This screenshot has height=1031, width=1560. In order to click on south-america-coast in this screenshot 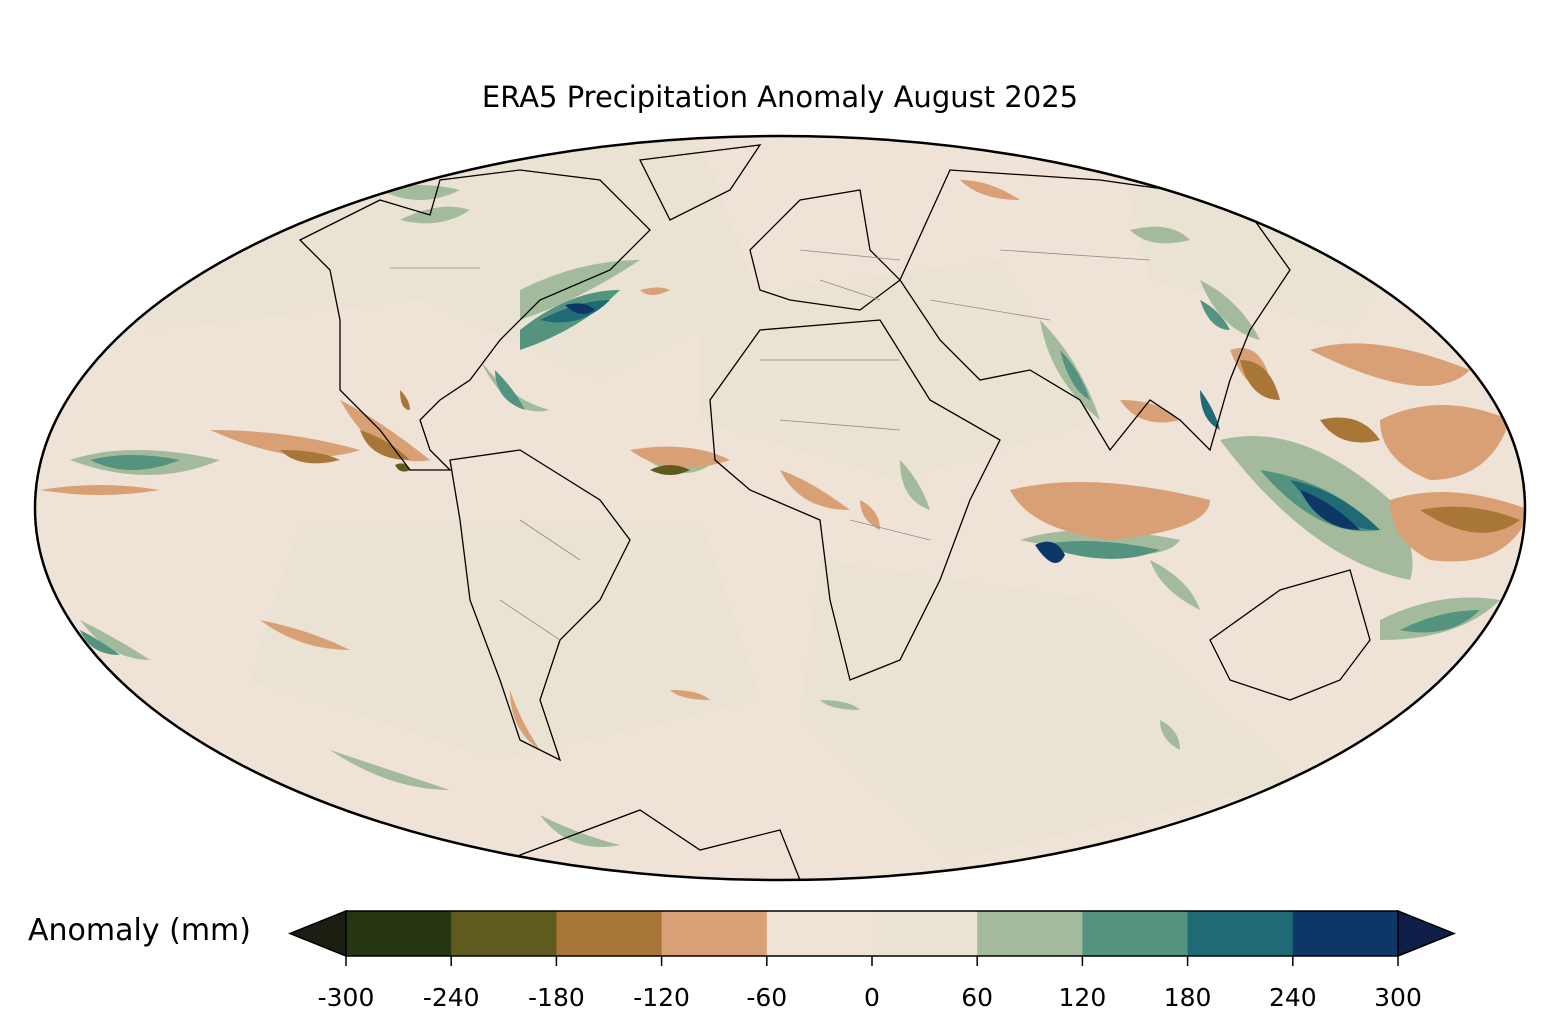, I will do `click(540, 605)`.